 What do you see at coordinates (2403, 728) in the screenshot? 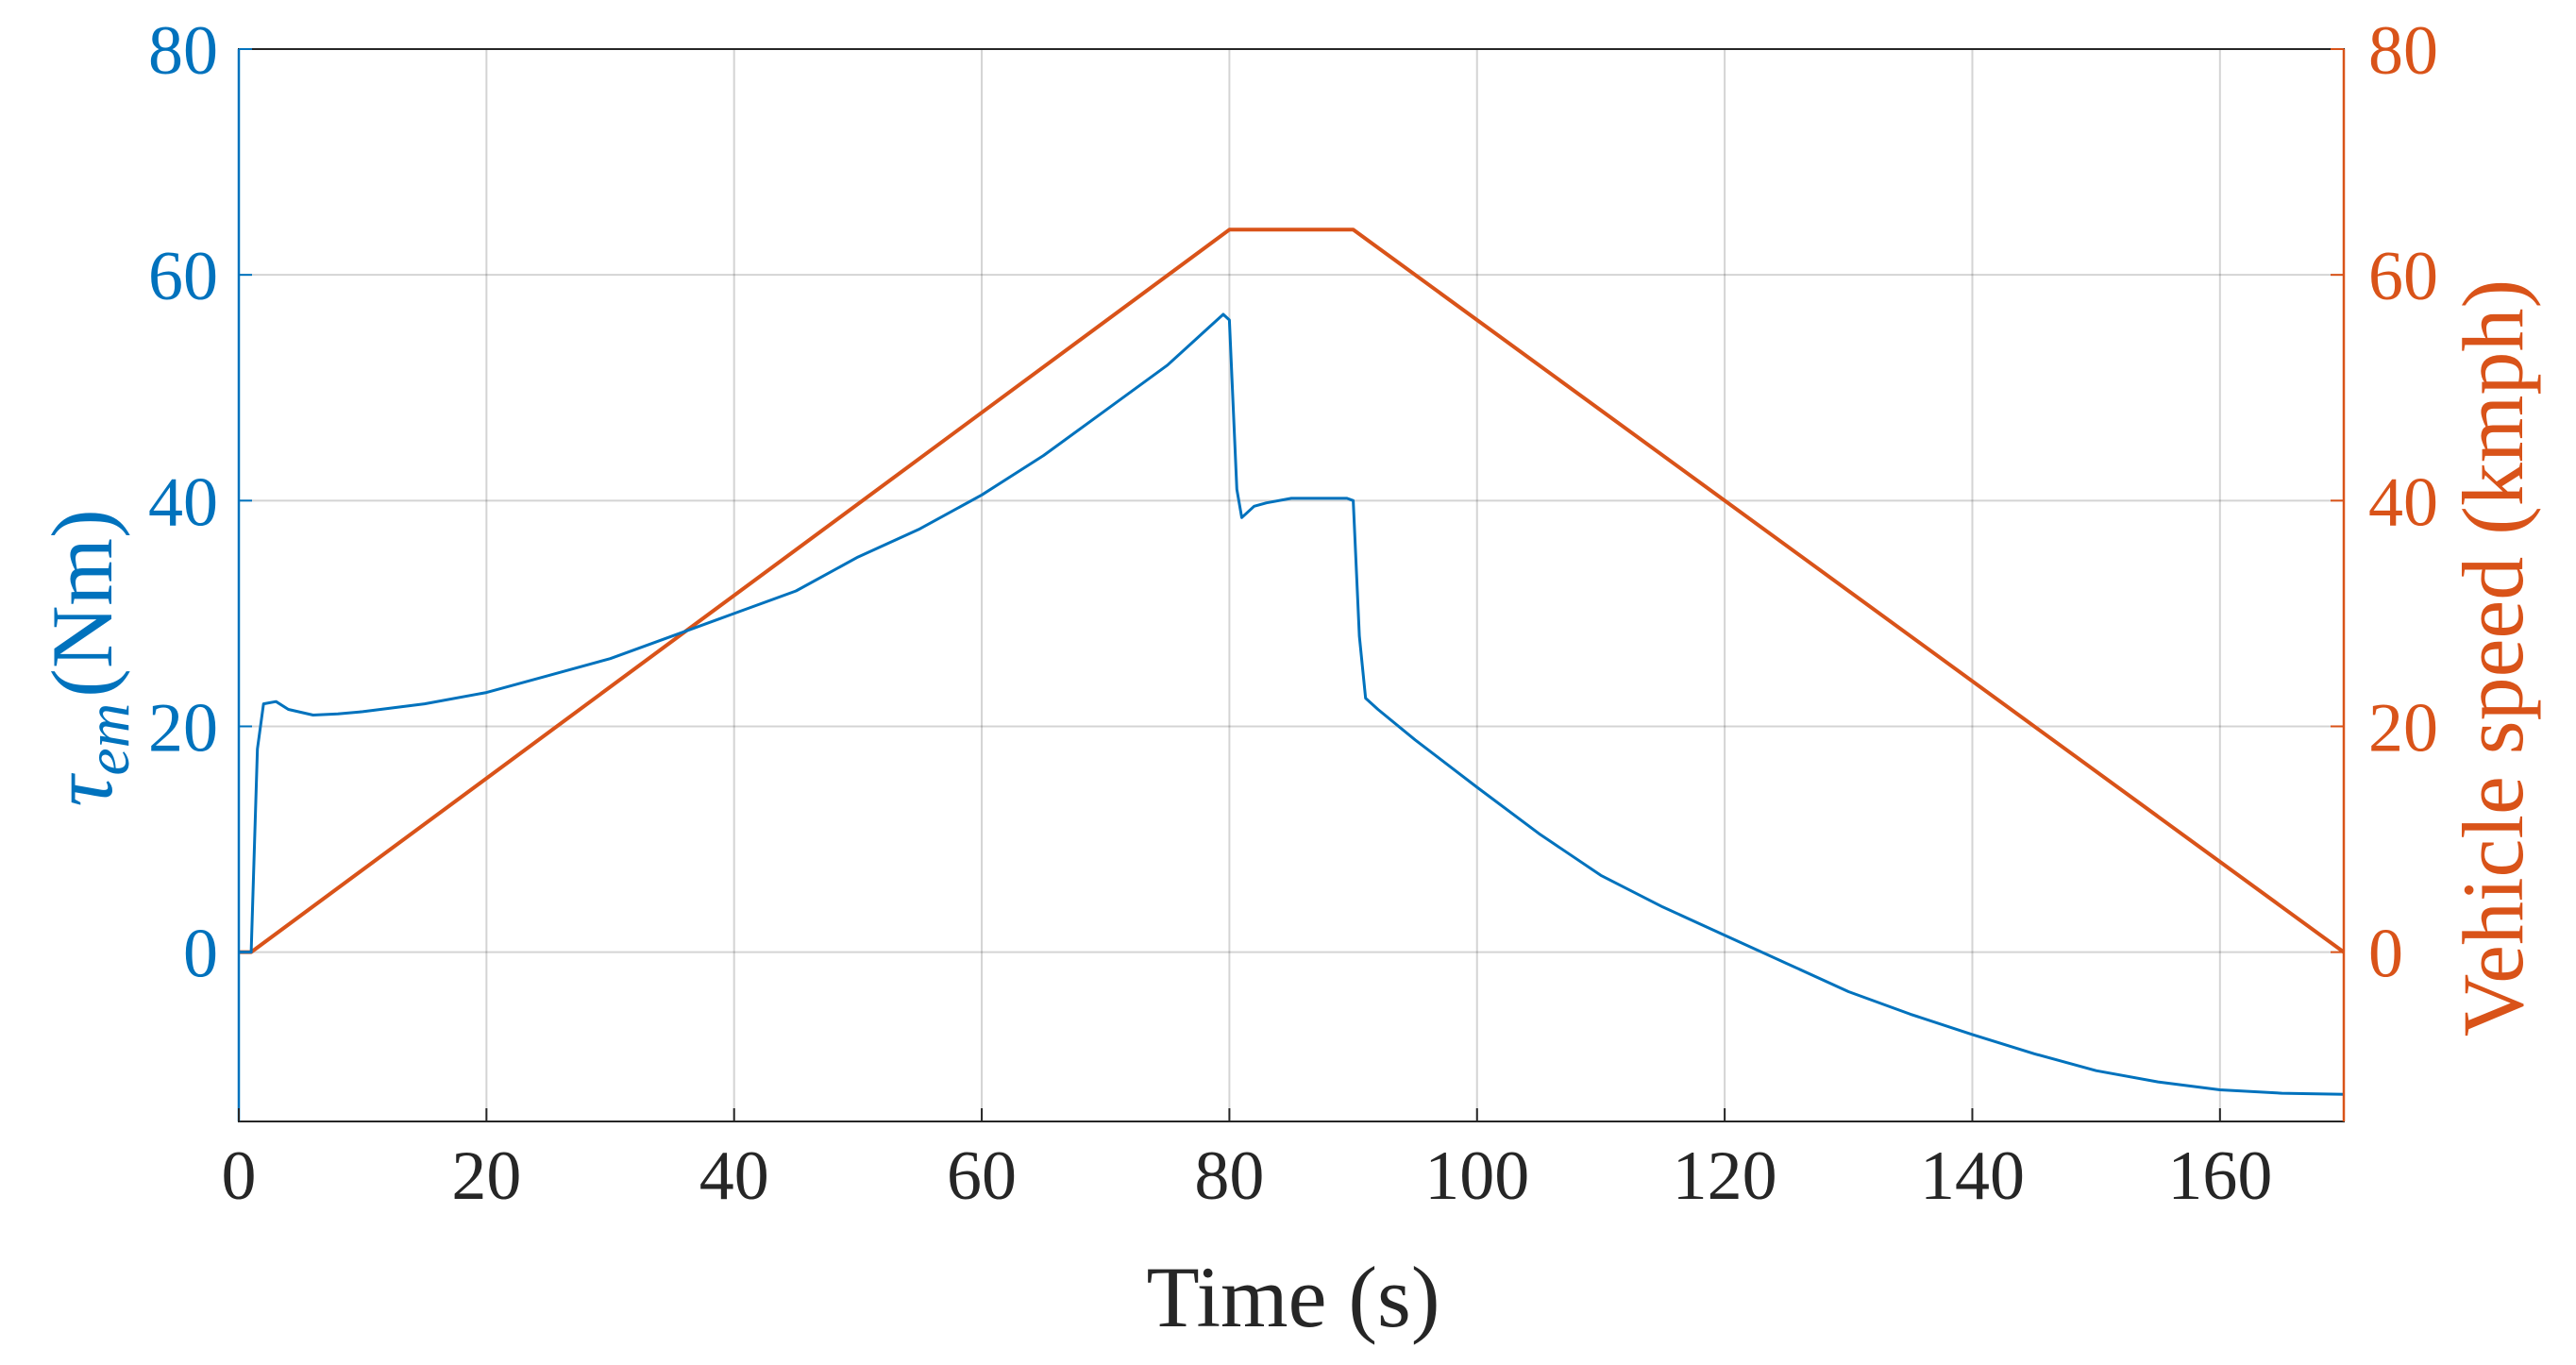
I see `right-y-tick-label: 20` at bounding box center [2403, 728].